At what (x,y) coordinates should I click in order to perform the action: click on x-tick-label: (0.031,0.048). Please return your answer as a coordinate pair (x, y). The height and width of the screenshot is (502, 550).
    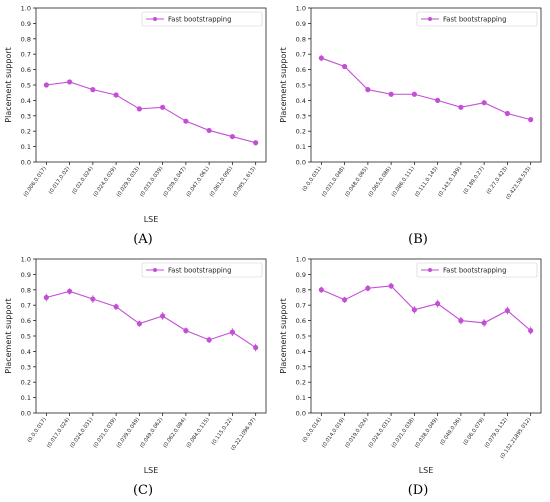
    Looking at the image, I should click on (333, 182).